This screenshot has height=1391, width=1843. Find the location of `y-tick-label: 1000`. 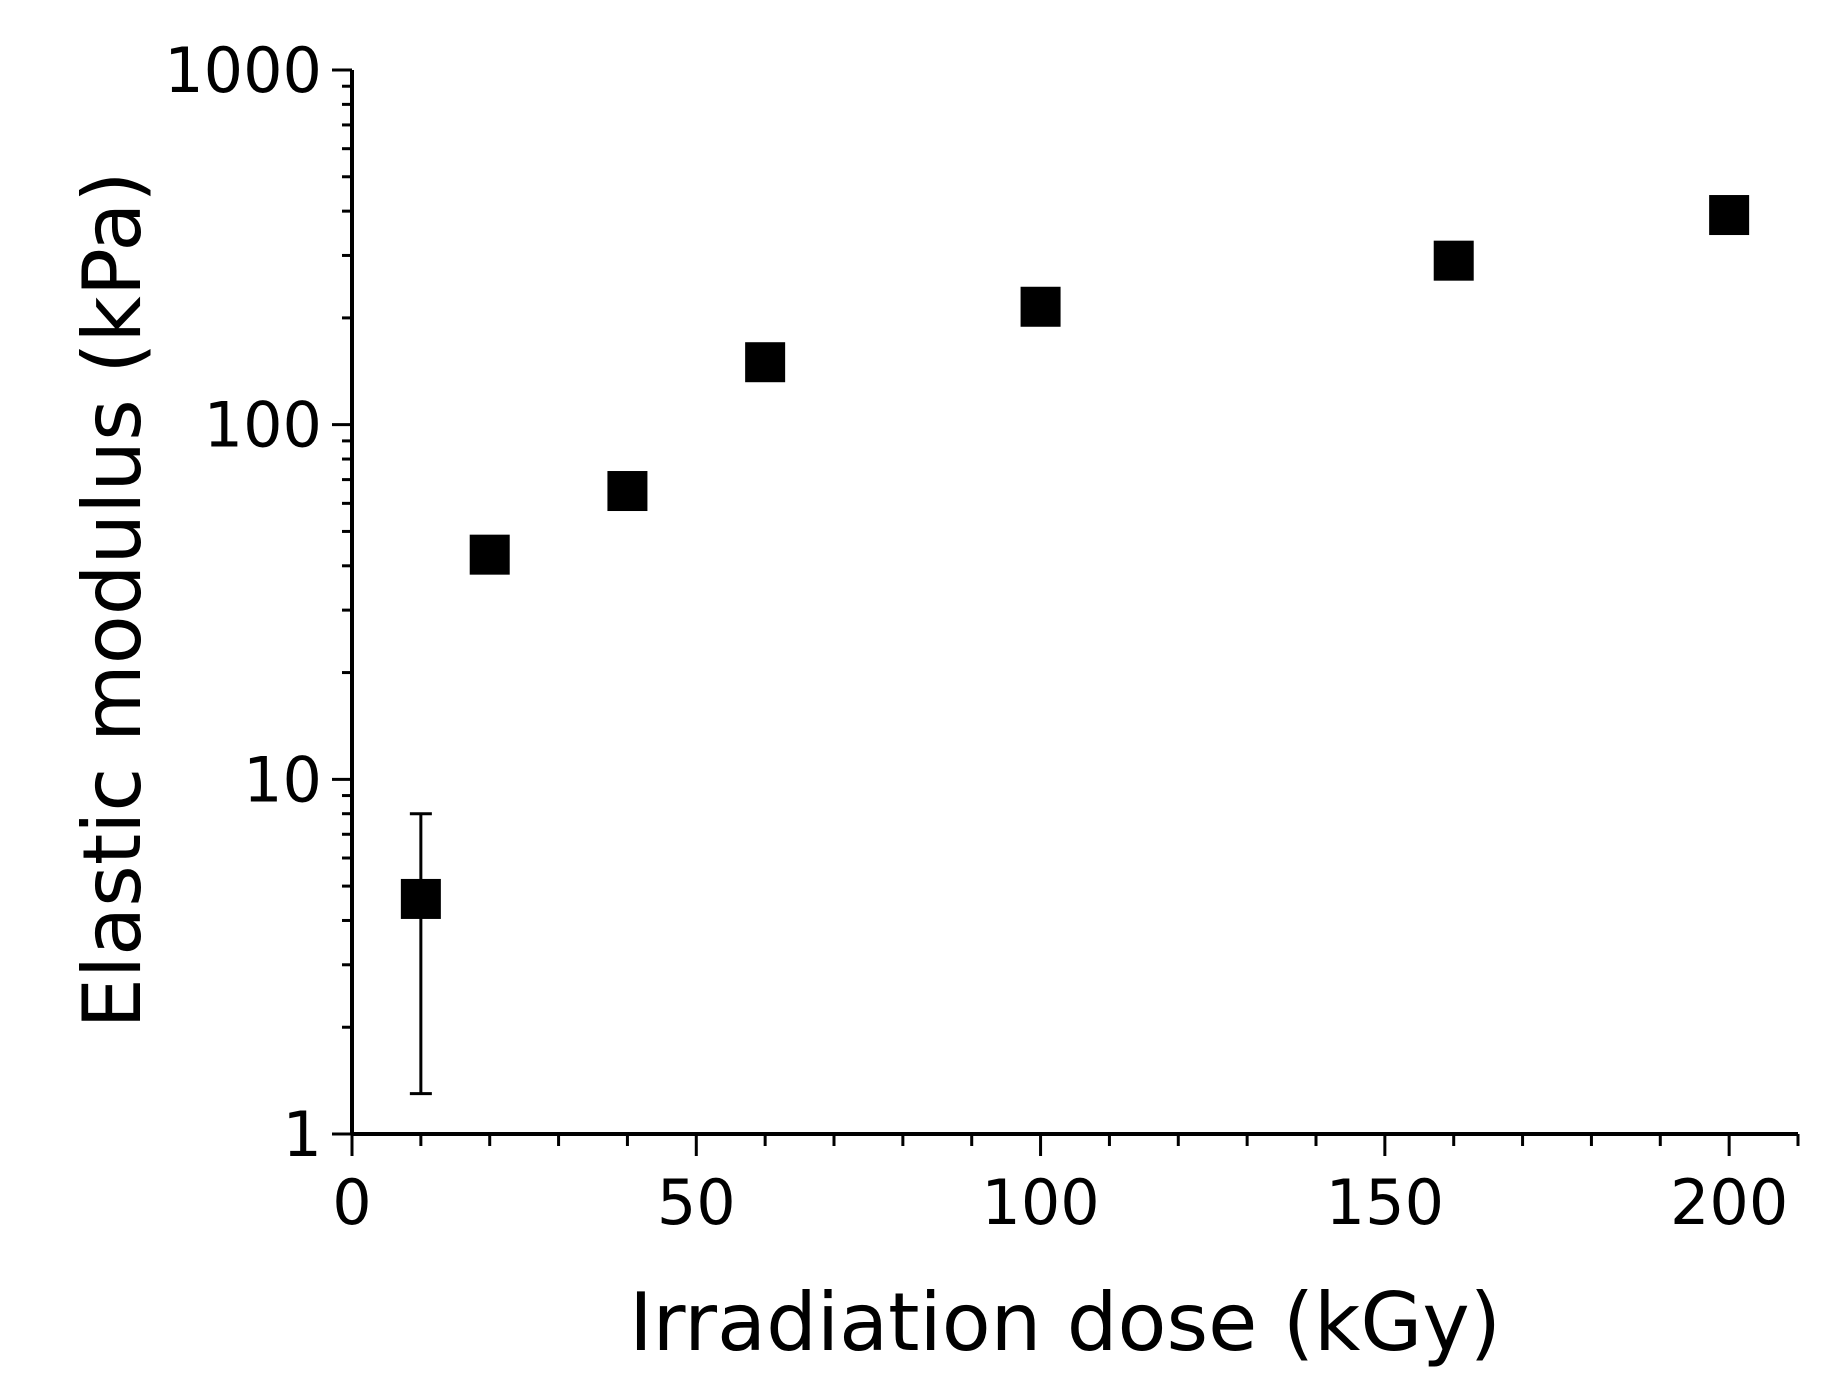

y-tick-label: 1000 is located at coordinates (243, 70).